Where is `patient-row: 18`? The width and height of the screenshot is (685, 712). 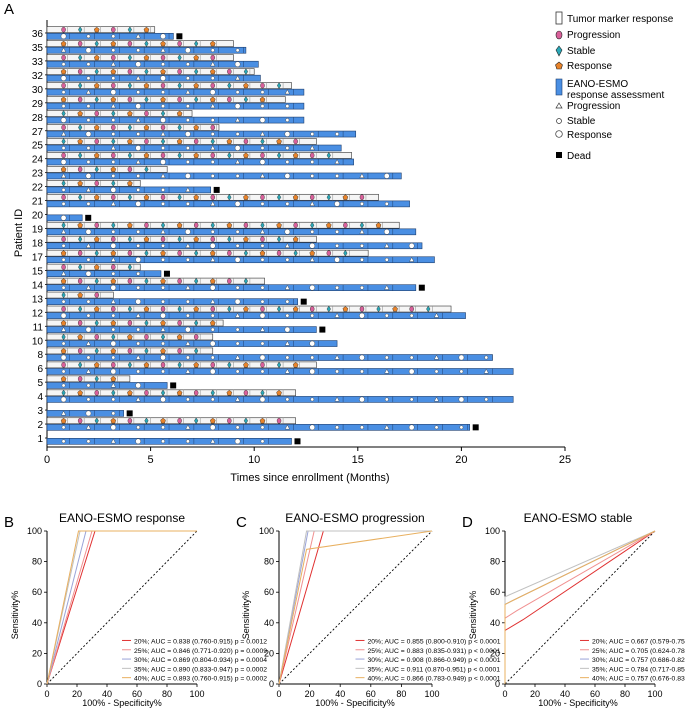 patient-row: 18 is located at coordinates (227, 242).